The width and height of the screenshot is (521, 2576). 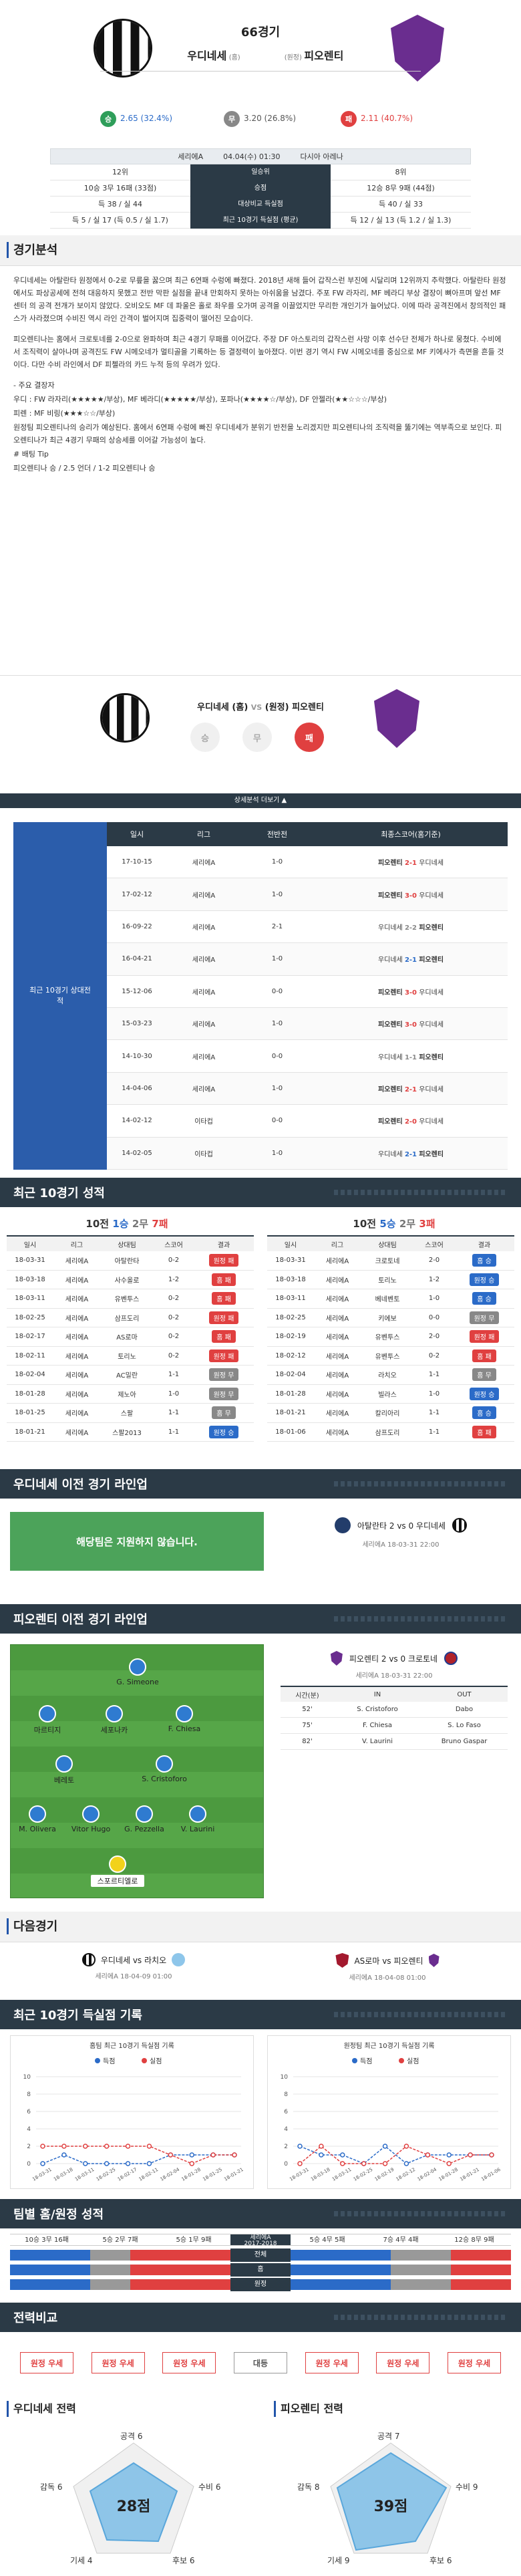 What do you see at coordinates (286, 2129) in the screenshot?
I see `y-tick-label: 4` at bounding box center [286, 2129].